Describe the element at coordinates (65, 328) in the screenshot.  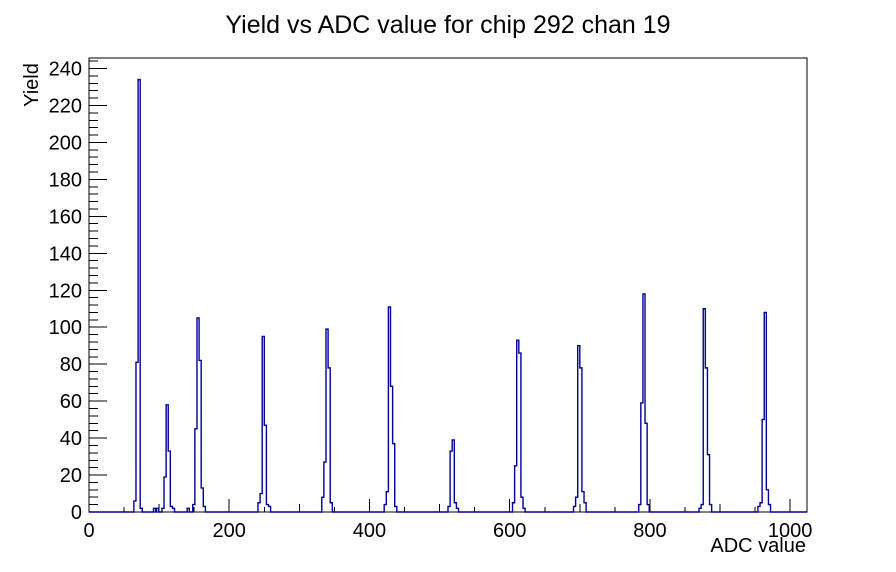
I see `y-tick-label: 100` at that location.